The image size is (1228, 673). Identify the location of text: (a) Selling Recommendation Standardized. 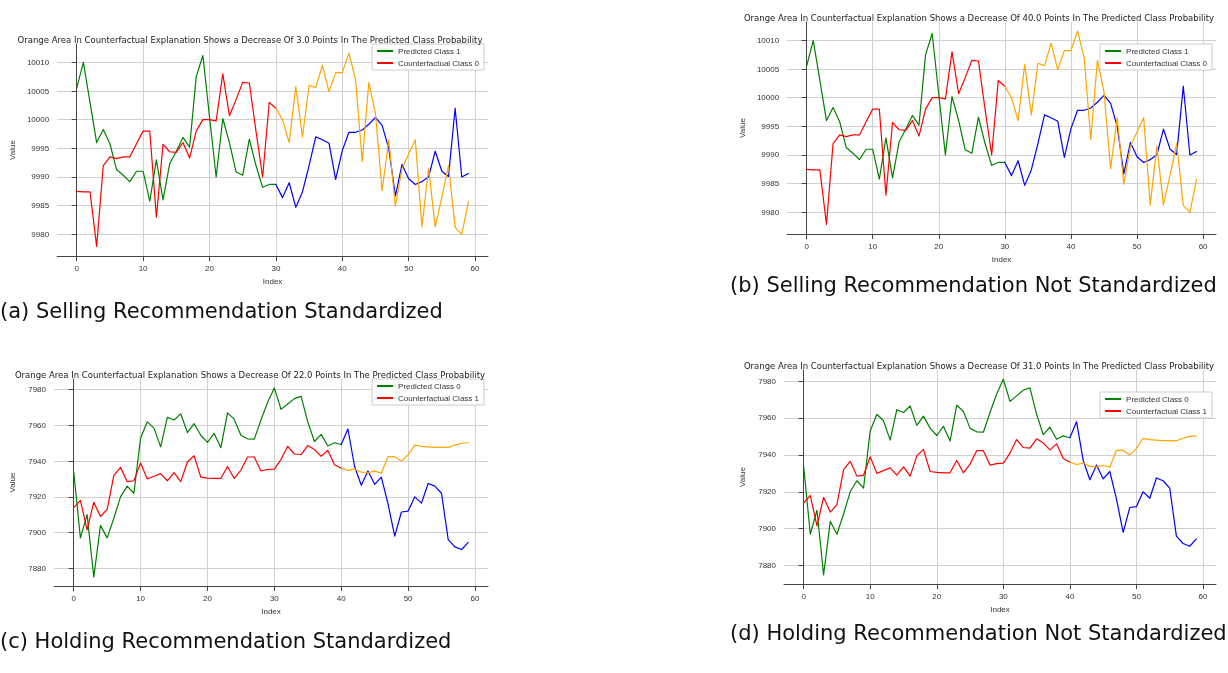
(222, 311).